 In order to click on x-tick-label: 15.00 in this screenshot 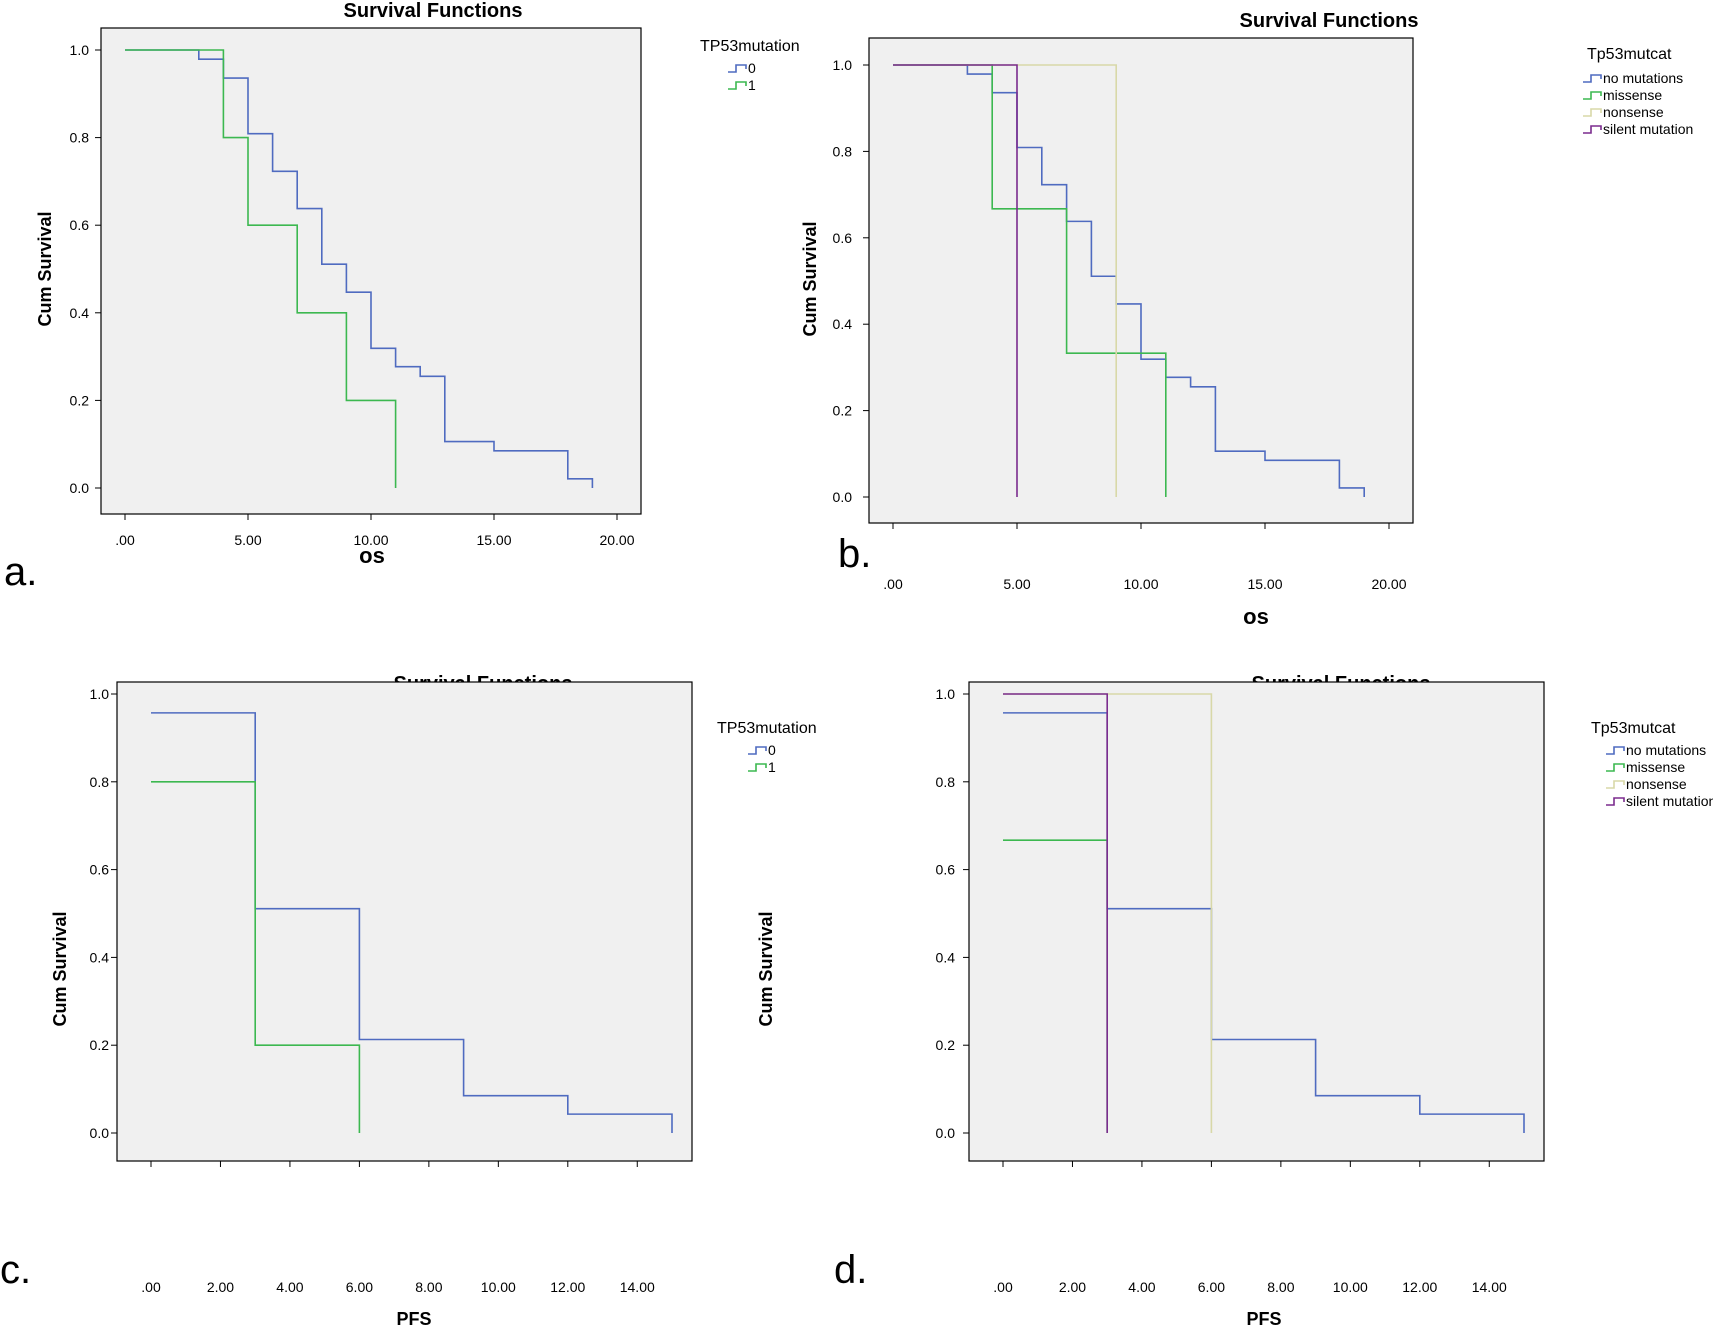, I will do `click(493, 540)`.